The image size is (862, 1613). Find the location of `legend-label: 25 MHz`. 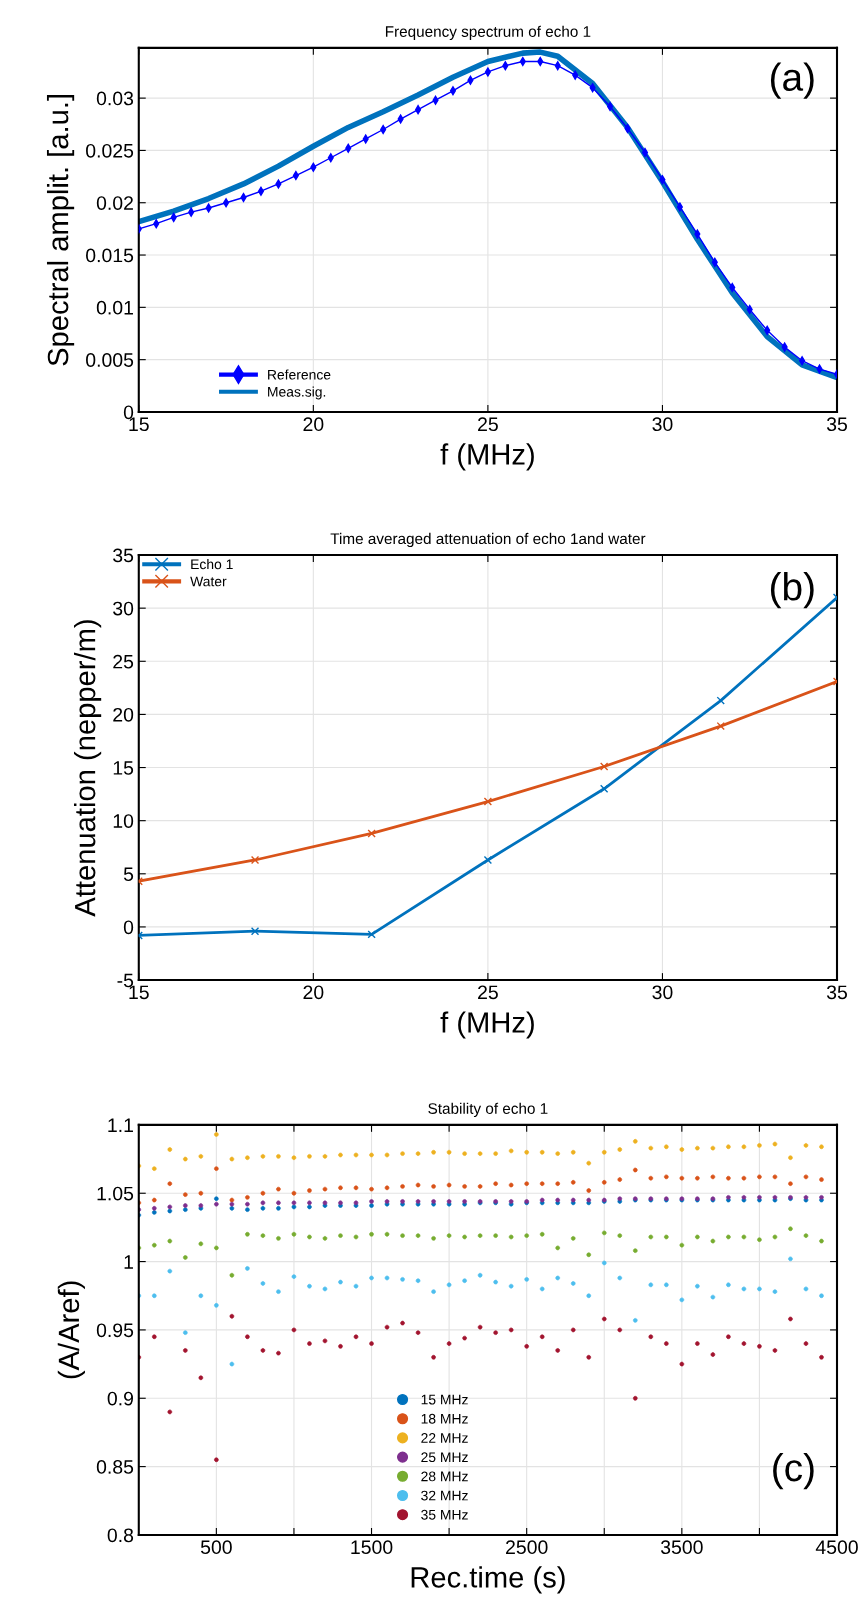

legend-label: 25 MHz is located at coordinates (444, 1457).